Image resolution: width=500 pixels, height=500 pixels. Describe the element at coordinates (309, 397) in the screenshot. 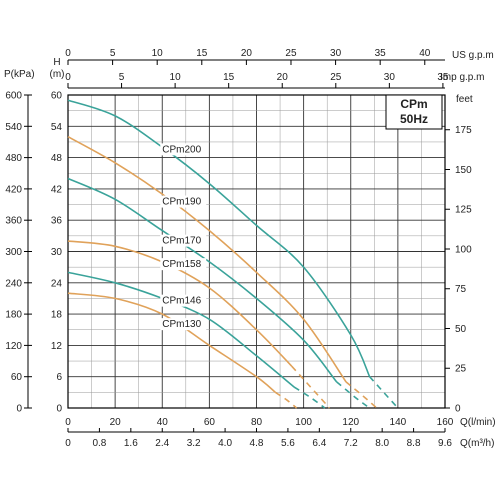

I see `curve-cpm146-dashed` at that location.